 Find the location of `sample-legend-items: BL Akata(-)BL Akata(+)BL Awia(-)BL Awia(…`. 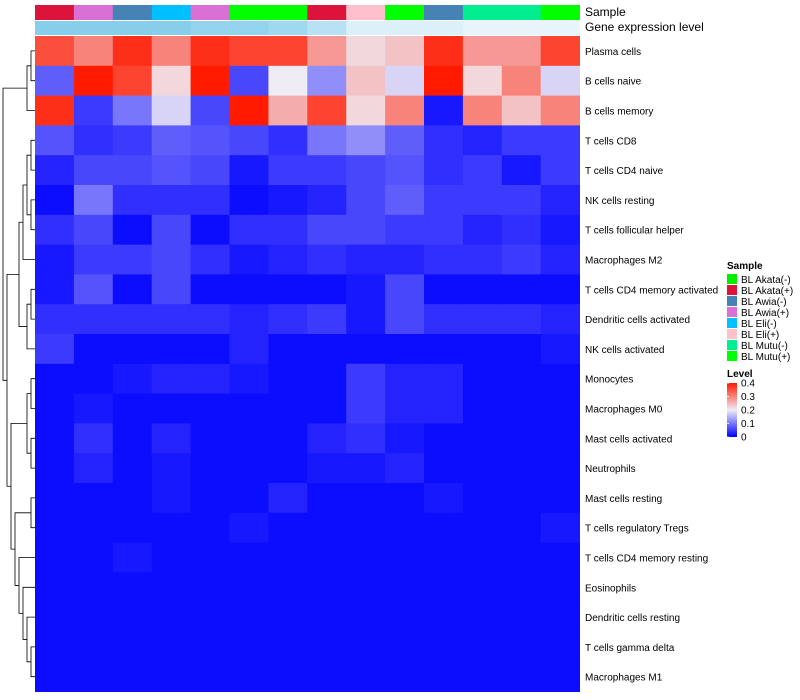

sample-legend-items: BL Akata(-)BL Akata(+)BL Awia(-)BL Awia(… is located at coordinates (760, 318).